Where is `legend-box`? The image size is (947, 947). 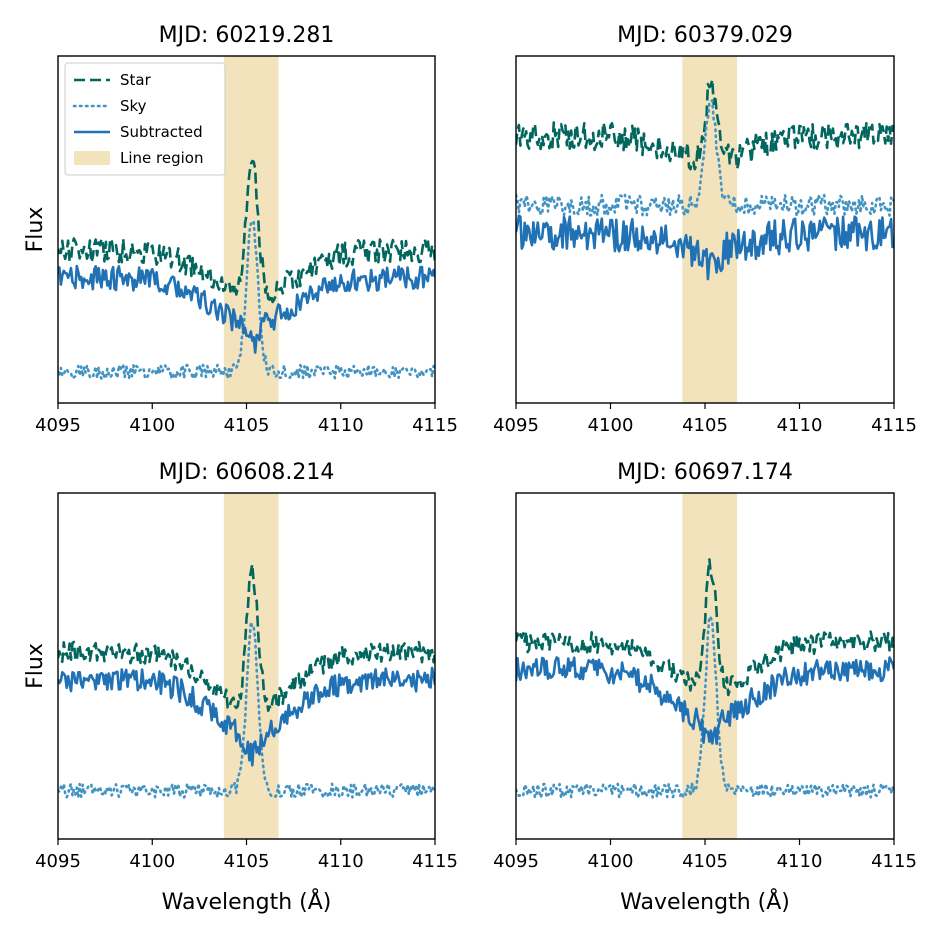
legend-box is located at coordinates (145, 119).